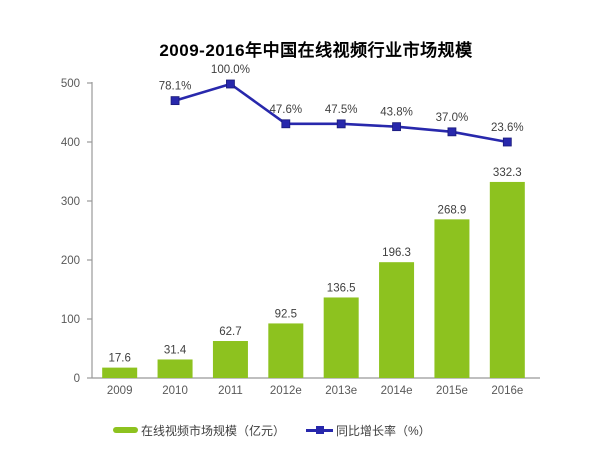 The height and width of the screenshot is (467, 600). What do you see at coordinates (507, 279) in the screenshot?
I see `bar-2016e` at bounding box center [507, 279].